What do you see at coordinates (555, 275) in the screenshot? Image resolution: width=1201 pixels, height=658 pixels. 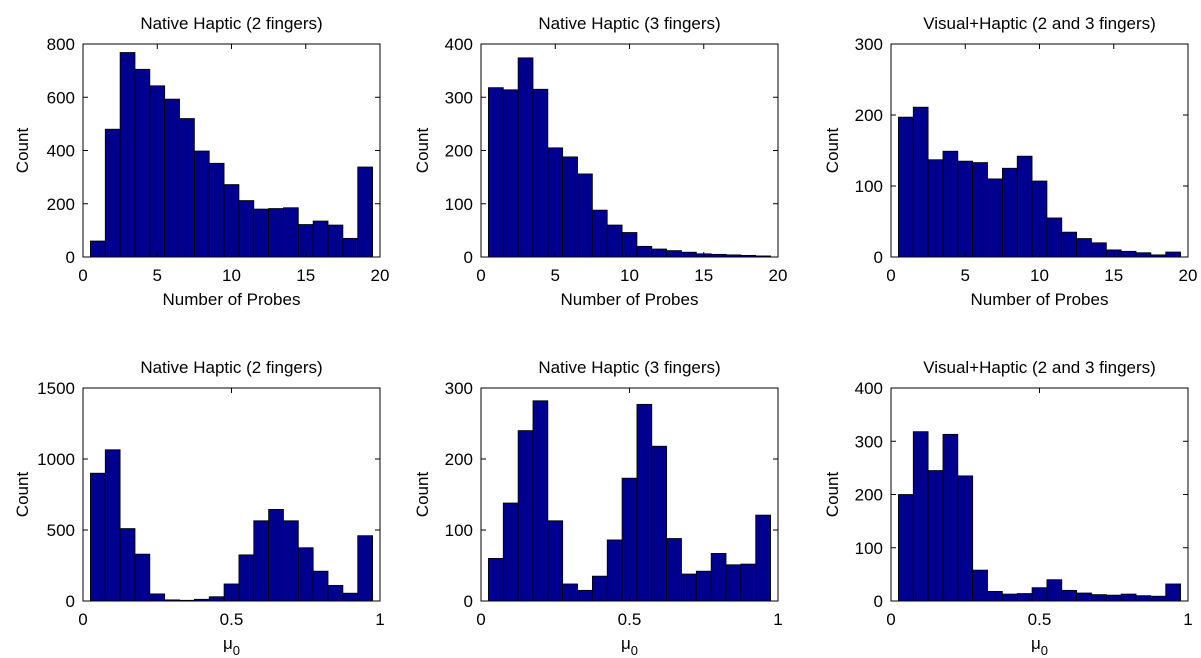 I see `x-tick-label: 5` at bounding box center [555, 275].